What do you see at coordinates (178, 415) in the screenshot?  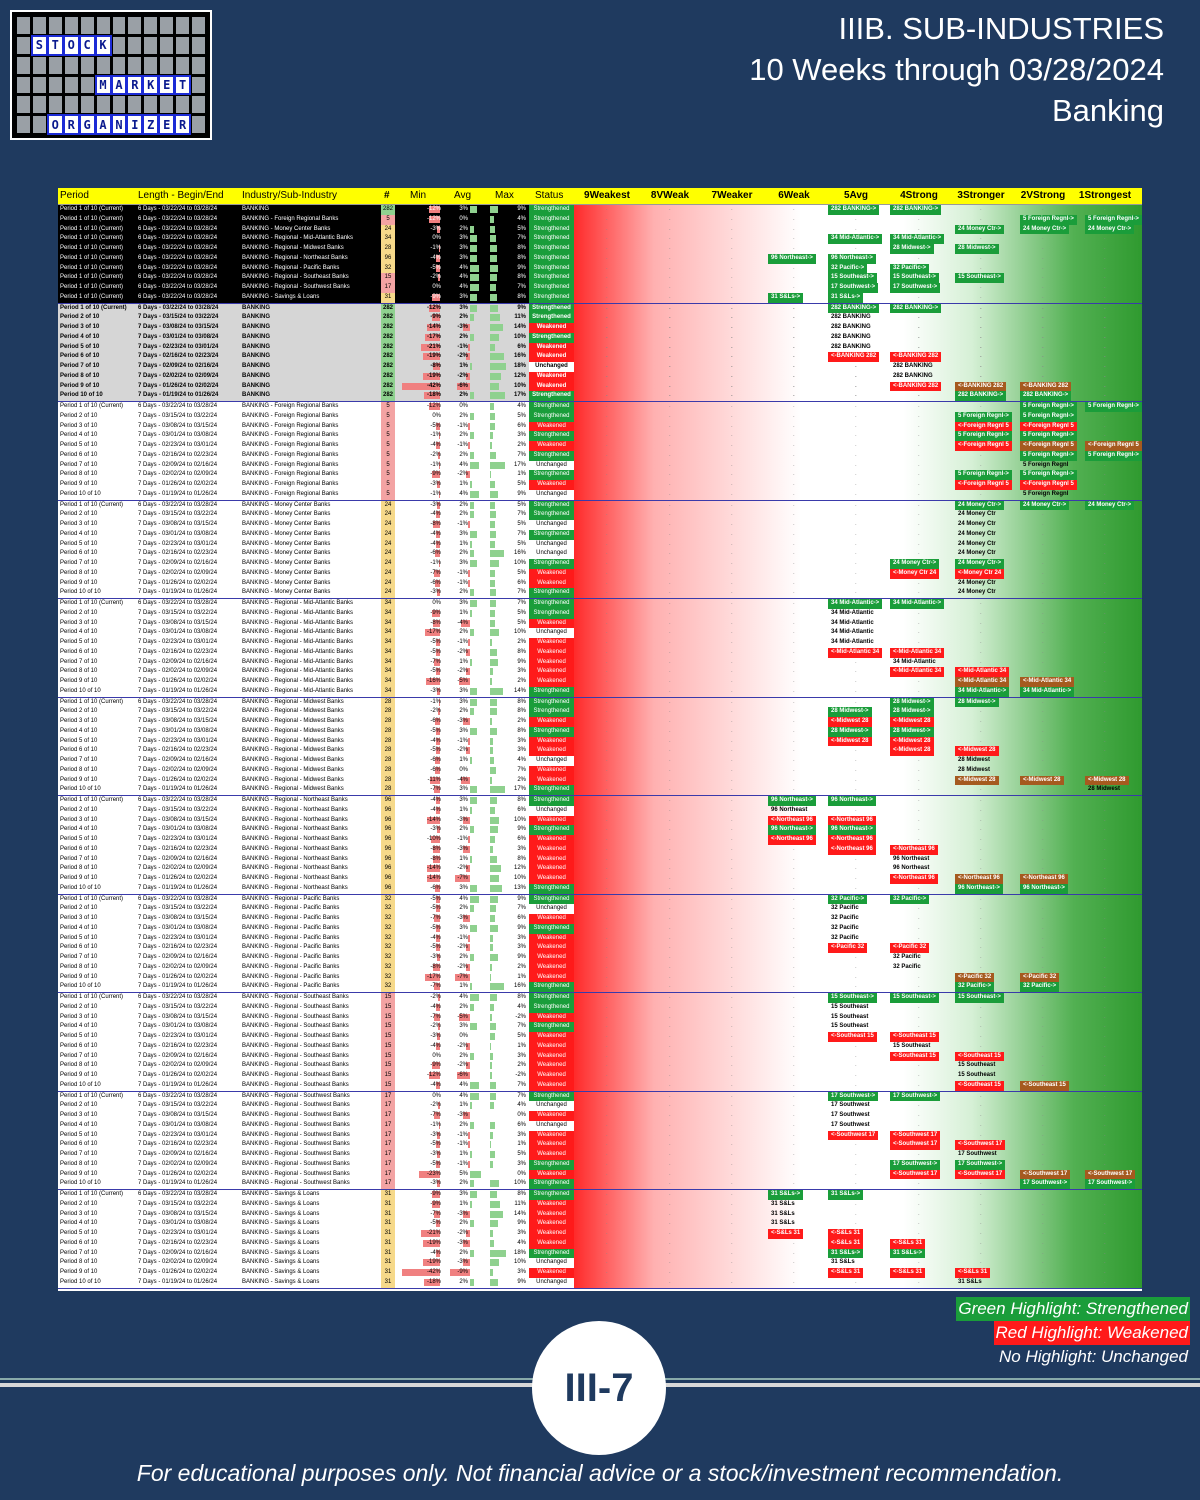 I see `length-cell: 7 Days - 03/15/24 to 03/22/24` at bounding box center [178, 415].